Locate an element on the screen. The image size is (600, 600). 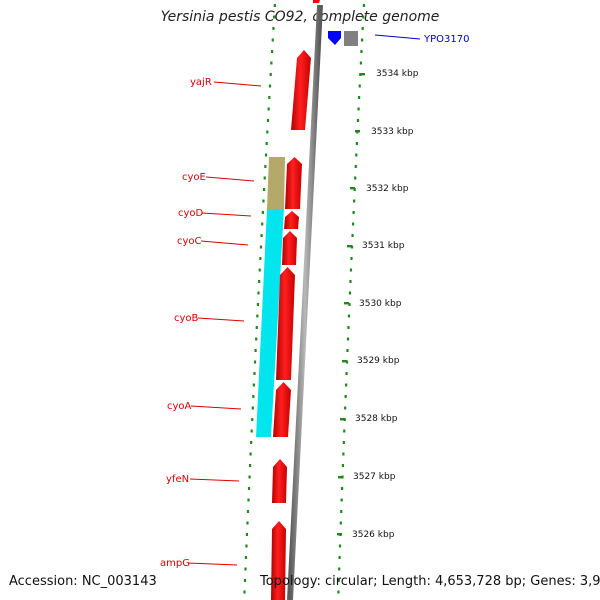
gene-arrow-cyoD is located at coordinates (291, 220).